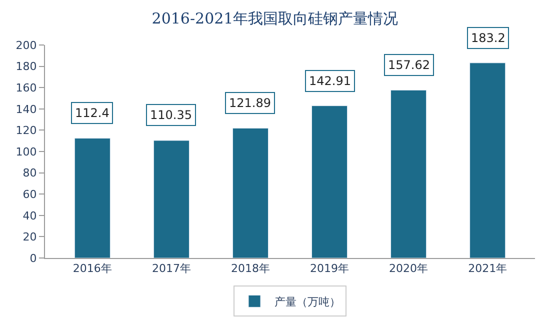 Image resolution: width=550 pixels, height=329 pixels. What do you see at coordinates (26, 109) in the screenshot?
I see `y-tick-label: 140` at bounding box center [26, 109].